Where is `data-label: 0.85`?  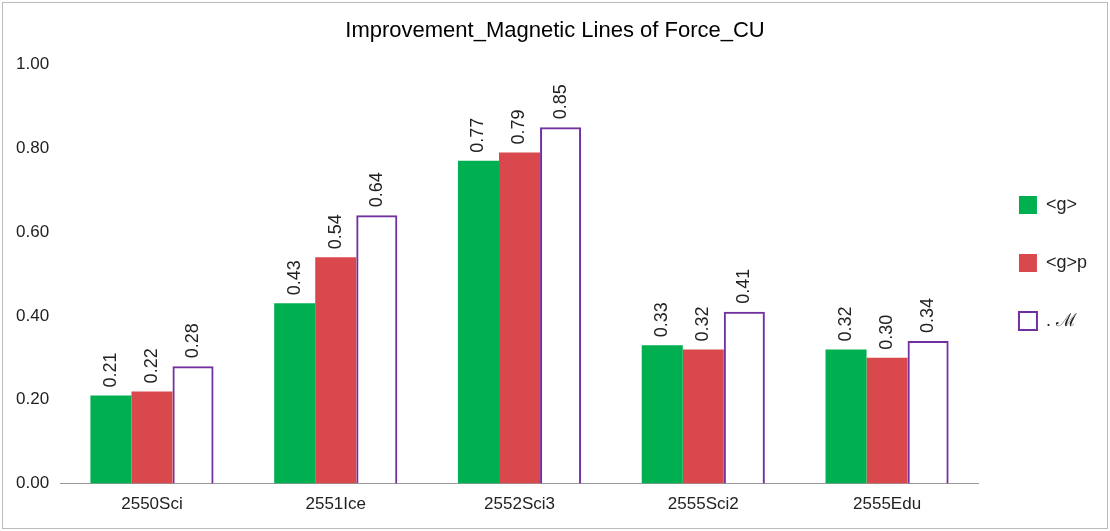
data-label: 0.85 is located at coordinates (559, 102).